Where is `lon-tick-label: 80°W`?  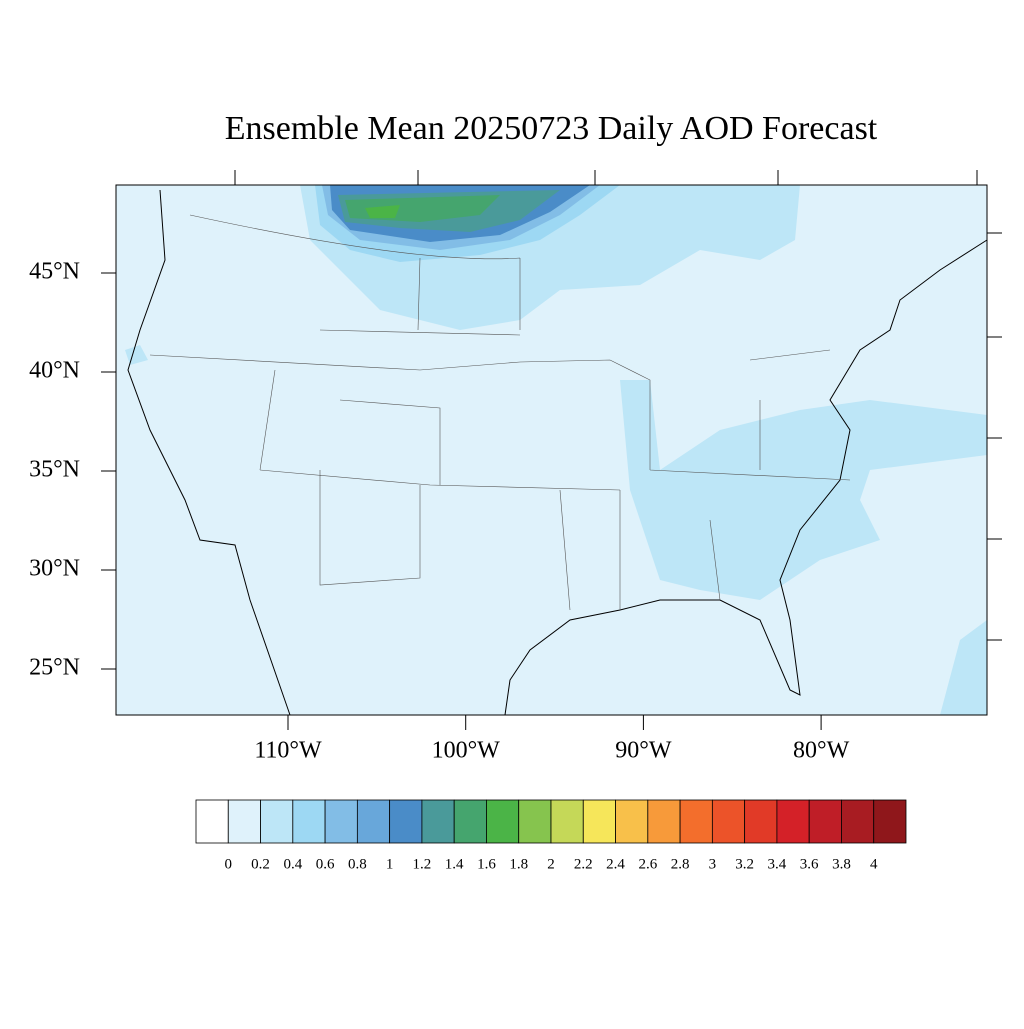 lon-tick-label: 80°W is located at coordinates (821, 751).